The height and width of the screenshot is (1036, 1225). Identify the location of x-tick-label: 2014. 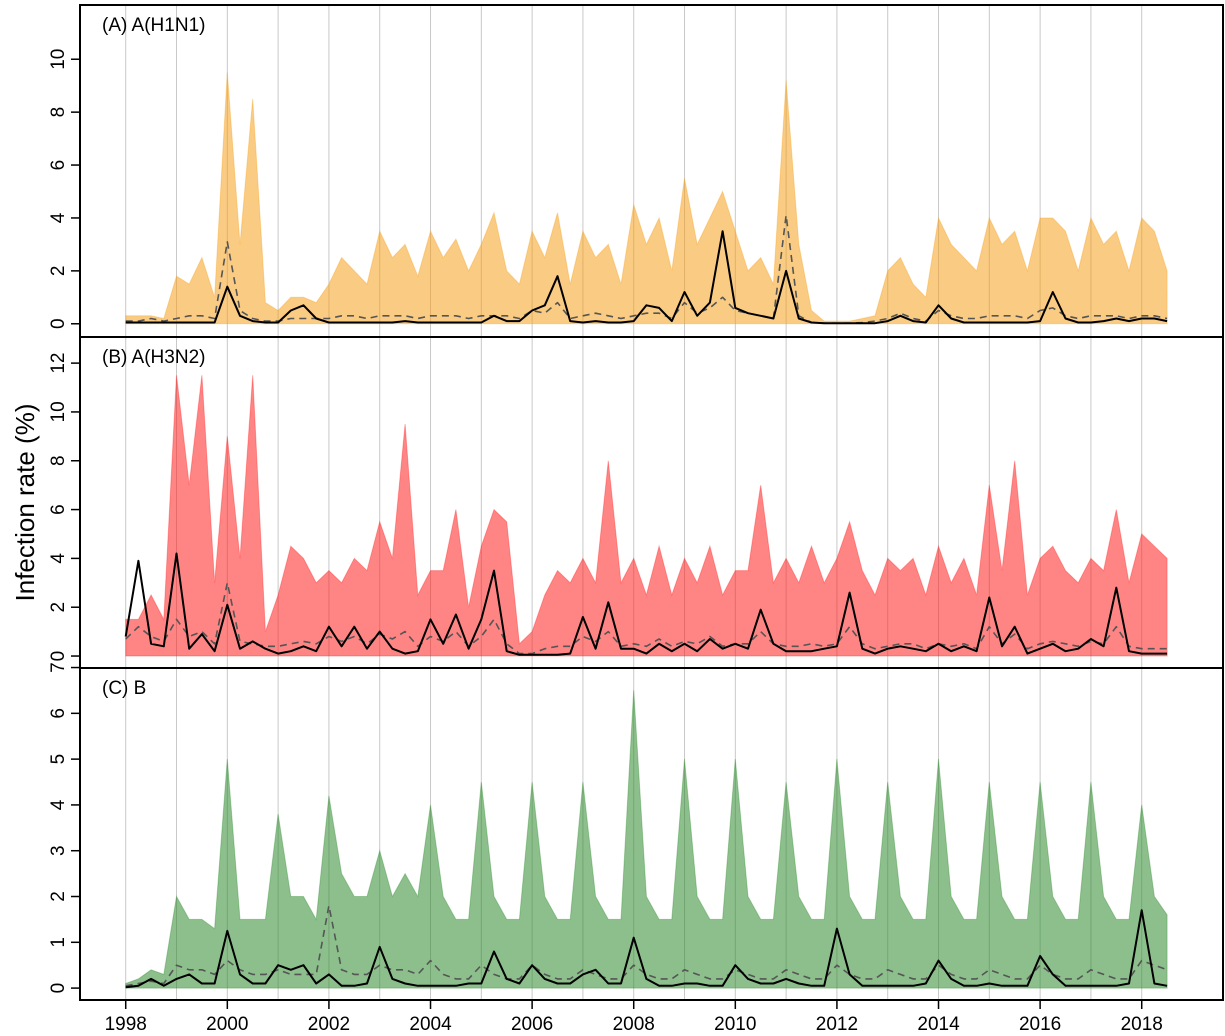
(938, 1024).